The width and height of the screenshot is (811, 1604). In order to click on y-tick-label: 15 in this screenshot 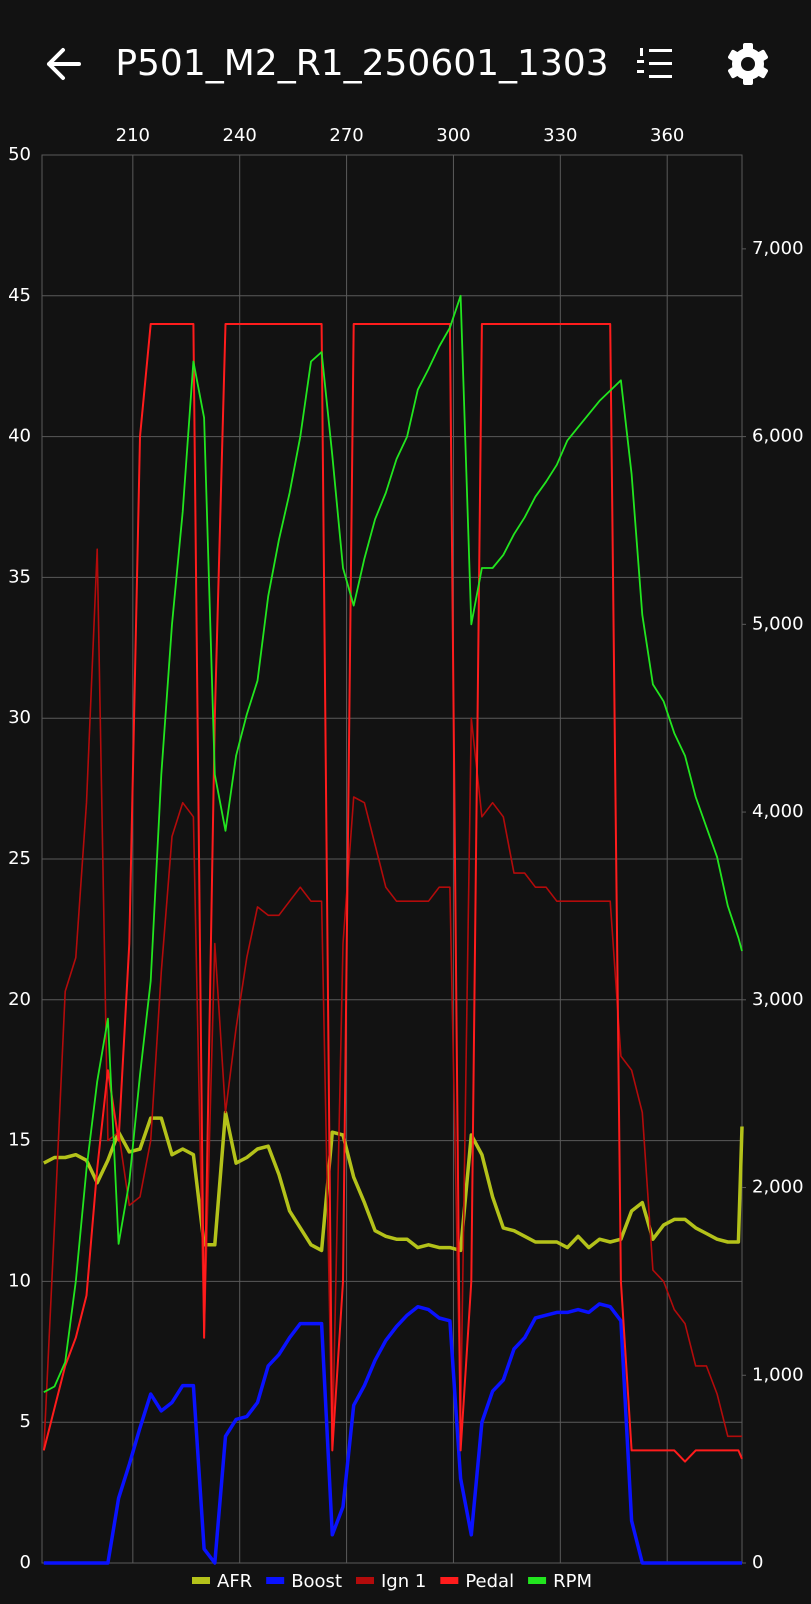, I will do `click(19, 1140)`.